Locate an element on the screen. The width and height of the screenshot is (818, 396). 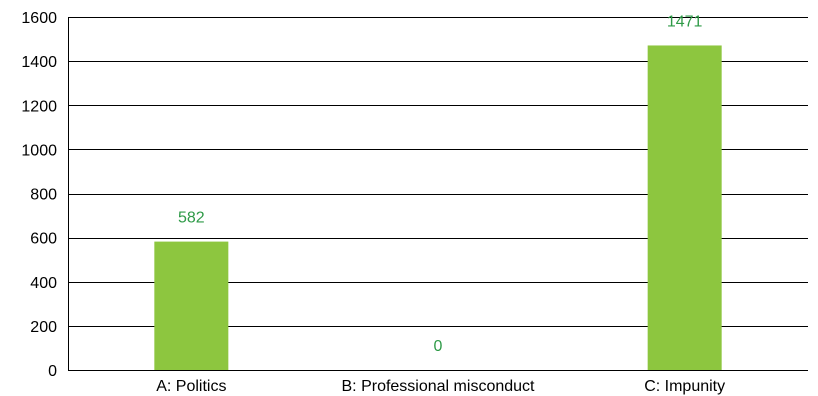
y-tick-label: 1600 is located at coordinates (39, 18).